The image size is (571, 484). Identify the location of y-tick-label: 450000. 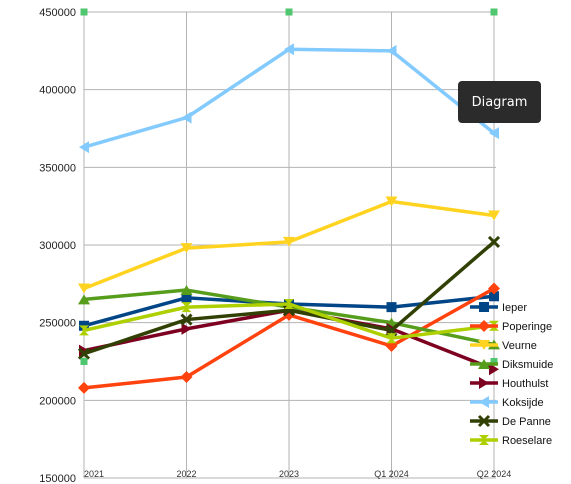
(57, 13).